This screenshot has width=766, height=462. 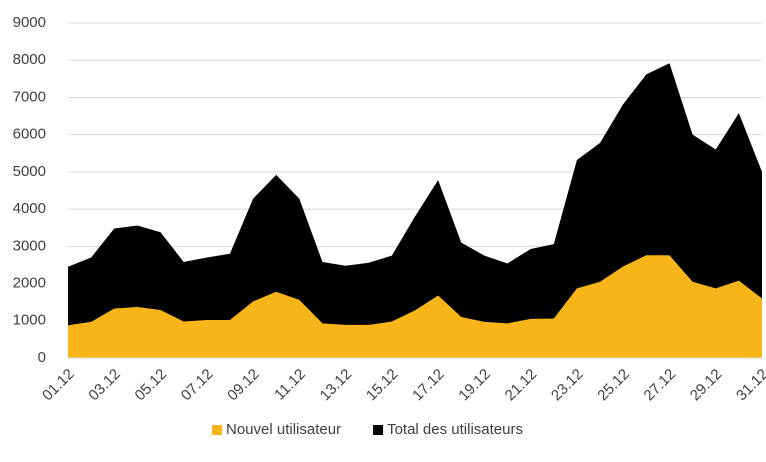 I want to click on y-tick-label: 0, so click(x=42, y=357).